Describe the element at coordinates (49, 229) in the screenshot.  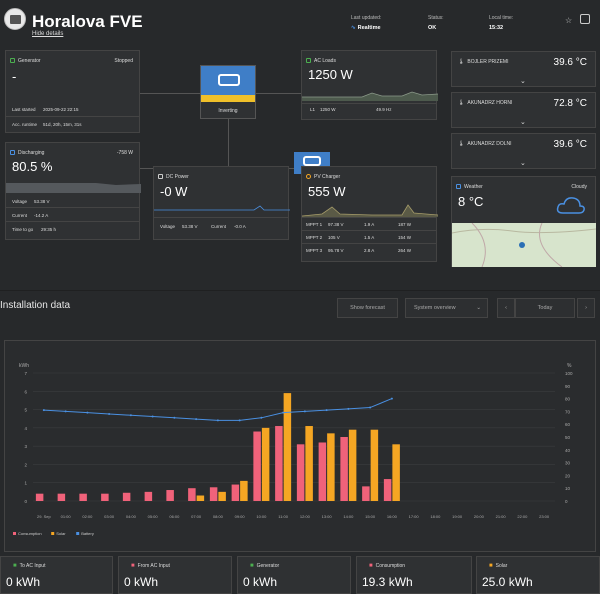
I see `time-to-go-value: 29:35 h` at that location.